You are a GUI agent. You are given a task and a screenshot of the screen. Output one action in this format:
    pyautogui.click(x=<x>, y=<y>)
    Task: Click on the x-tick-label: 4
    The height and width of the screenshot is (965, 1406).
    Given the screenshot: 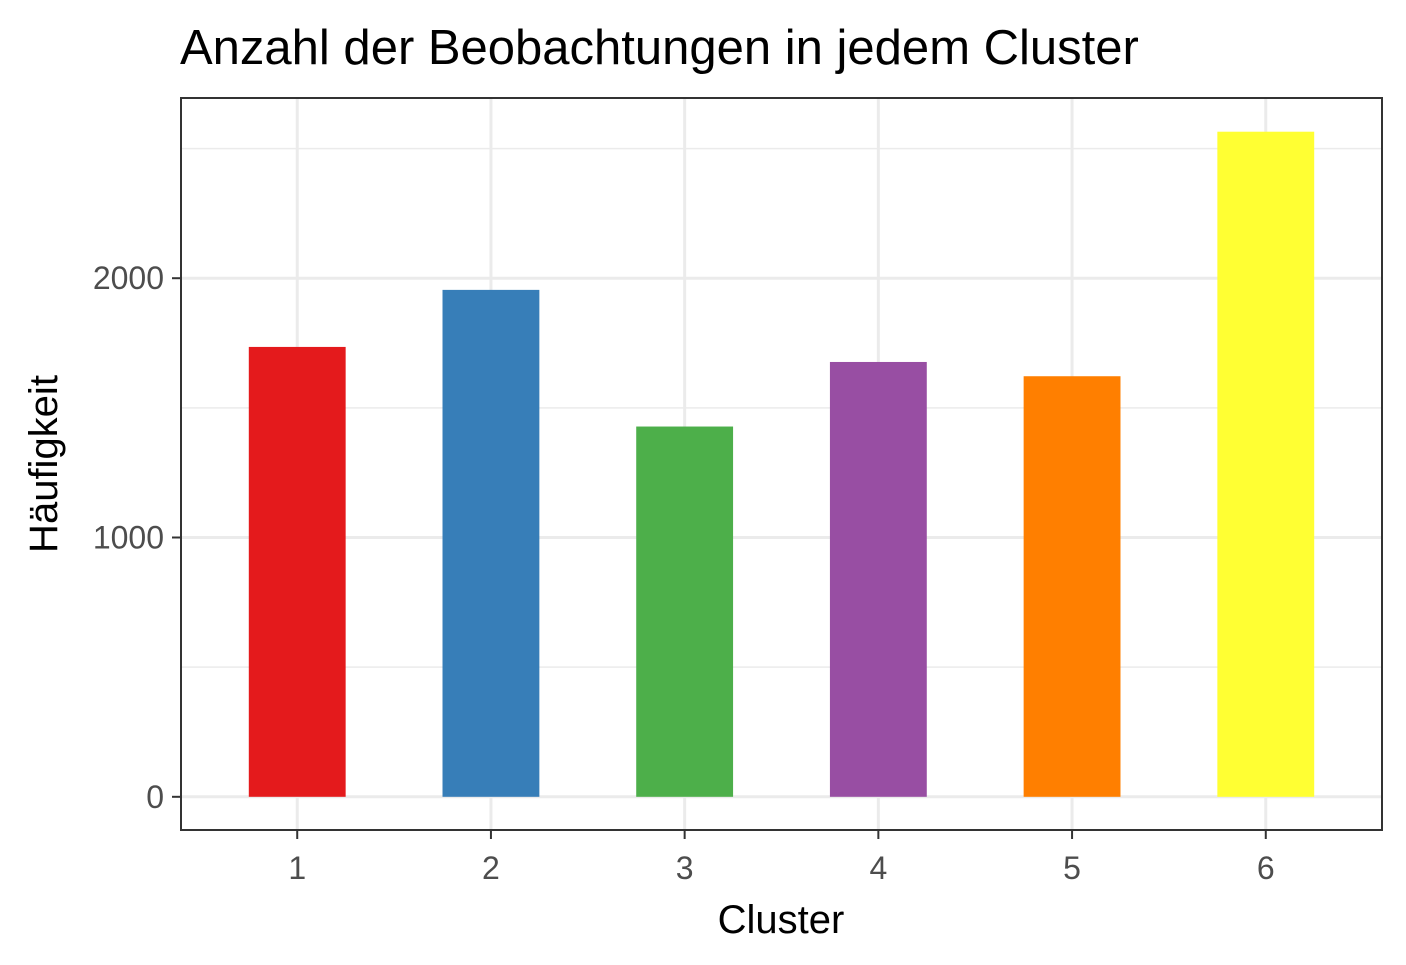 What is the action you would take?
    pyautogui.click(x=878, y=868)
    